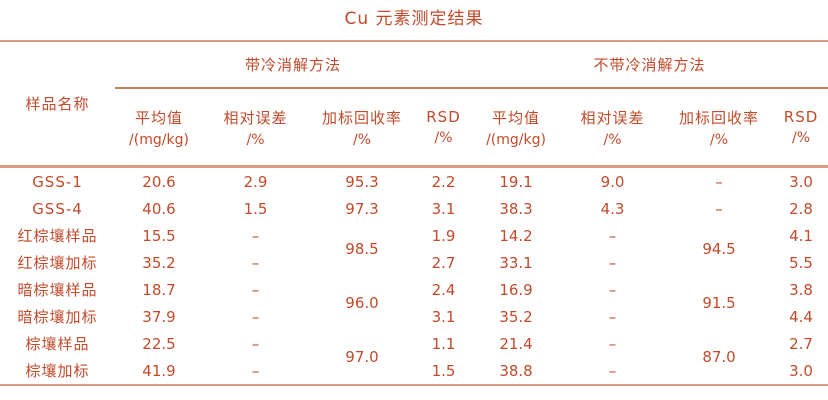 The width and height of the screenshot is (828, 400). Describe the element at coordinates (444, 128) in the screenshot. I see `col-header-rsd-1: RSD /%` at that location.